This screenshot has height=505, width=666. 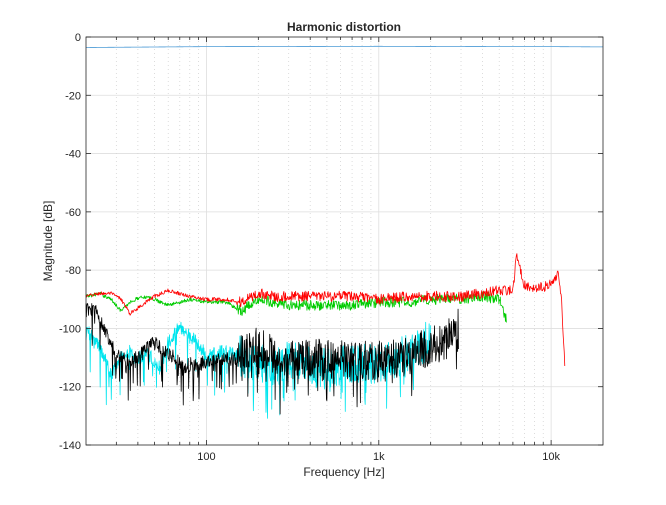 What do you see at coordinates (379, 457) in the screenshot?
I see `x-tick-label: 1k` at bounding box center [379, 457].